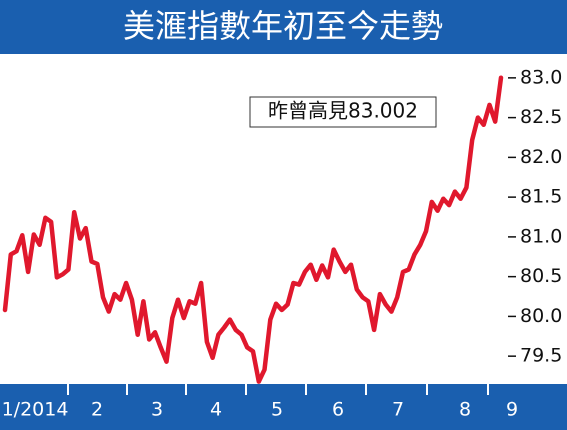 The image size is (567, 430). Describe the element at coordinates (97, 410) in the screenshot. I see `x-tick-label: 2` at that location.